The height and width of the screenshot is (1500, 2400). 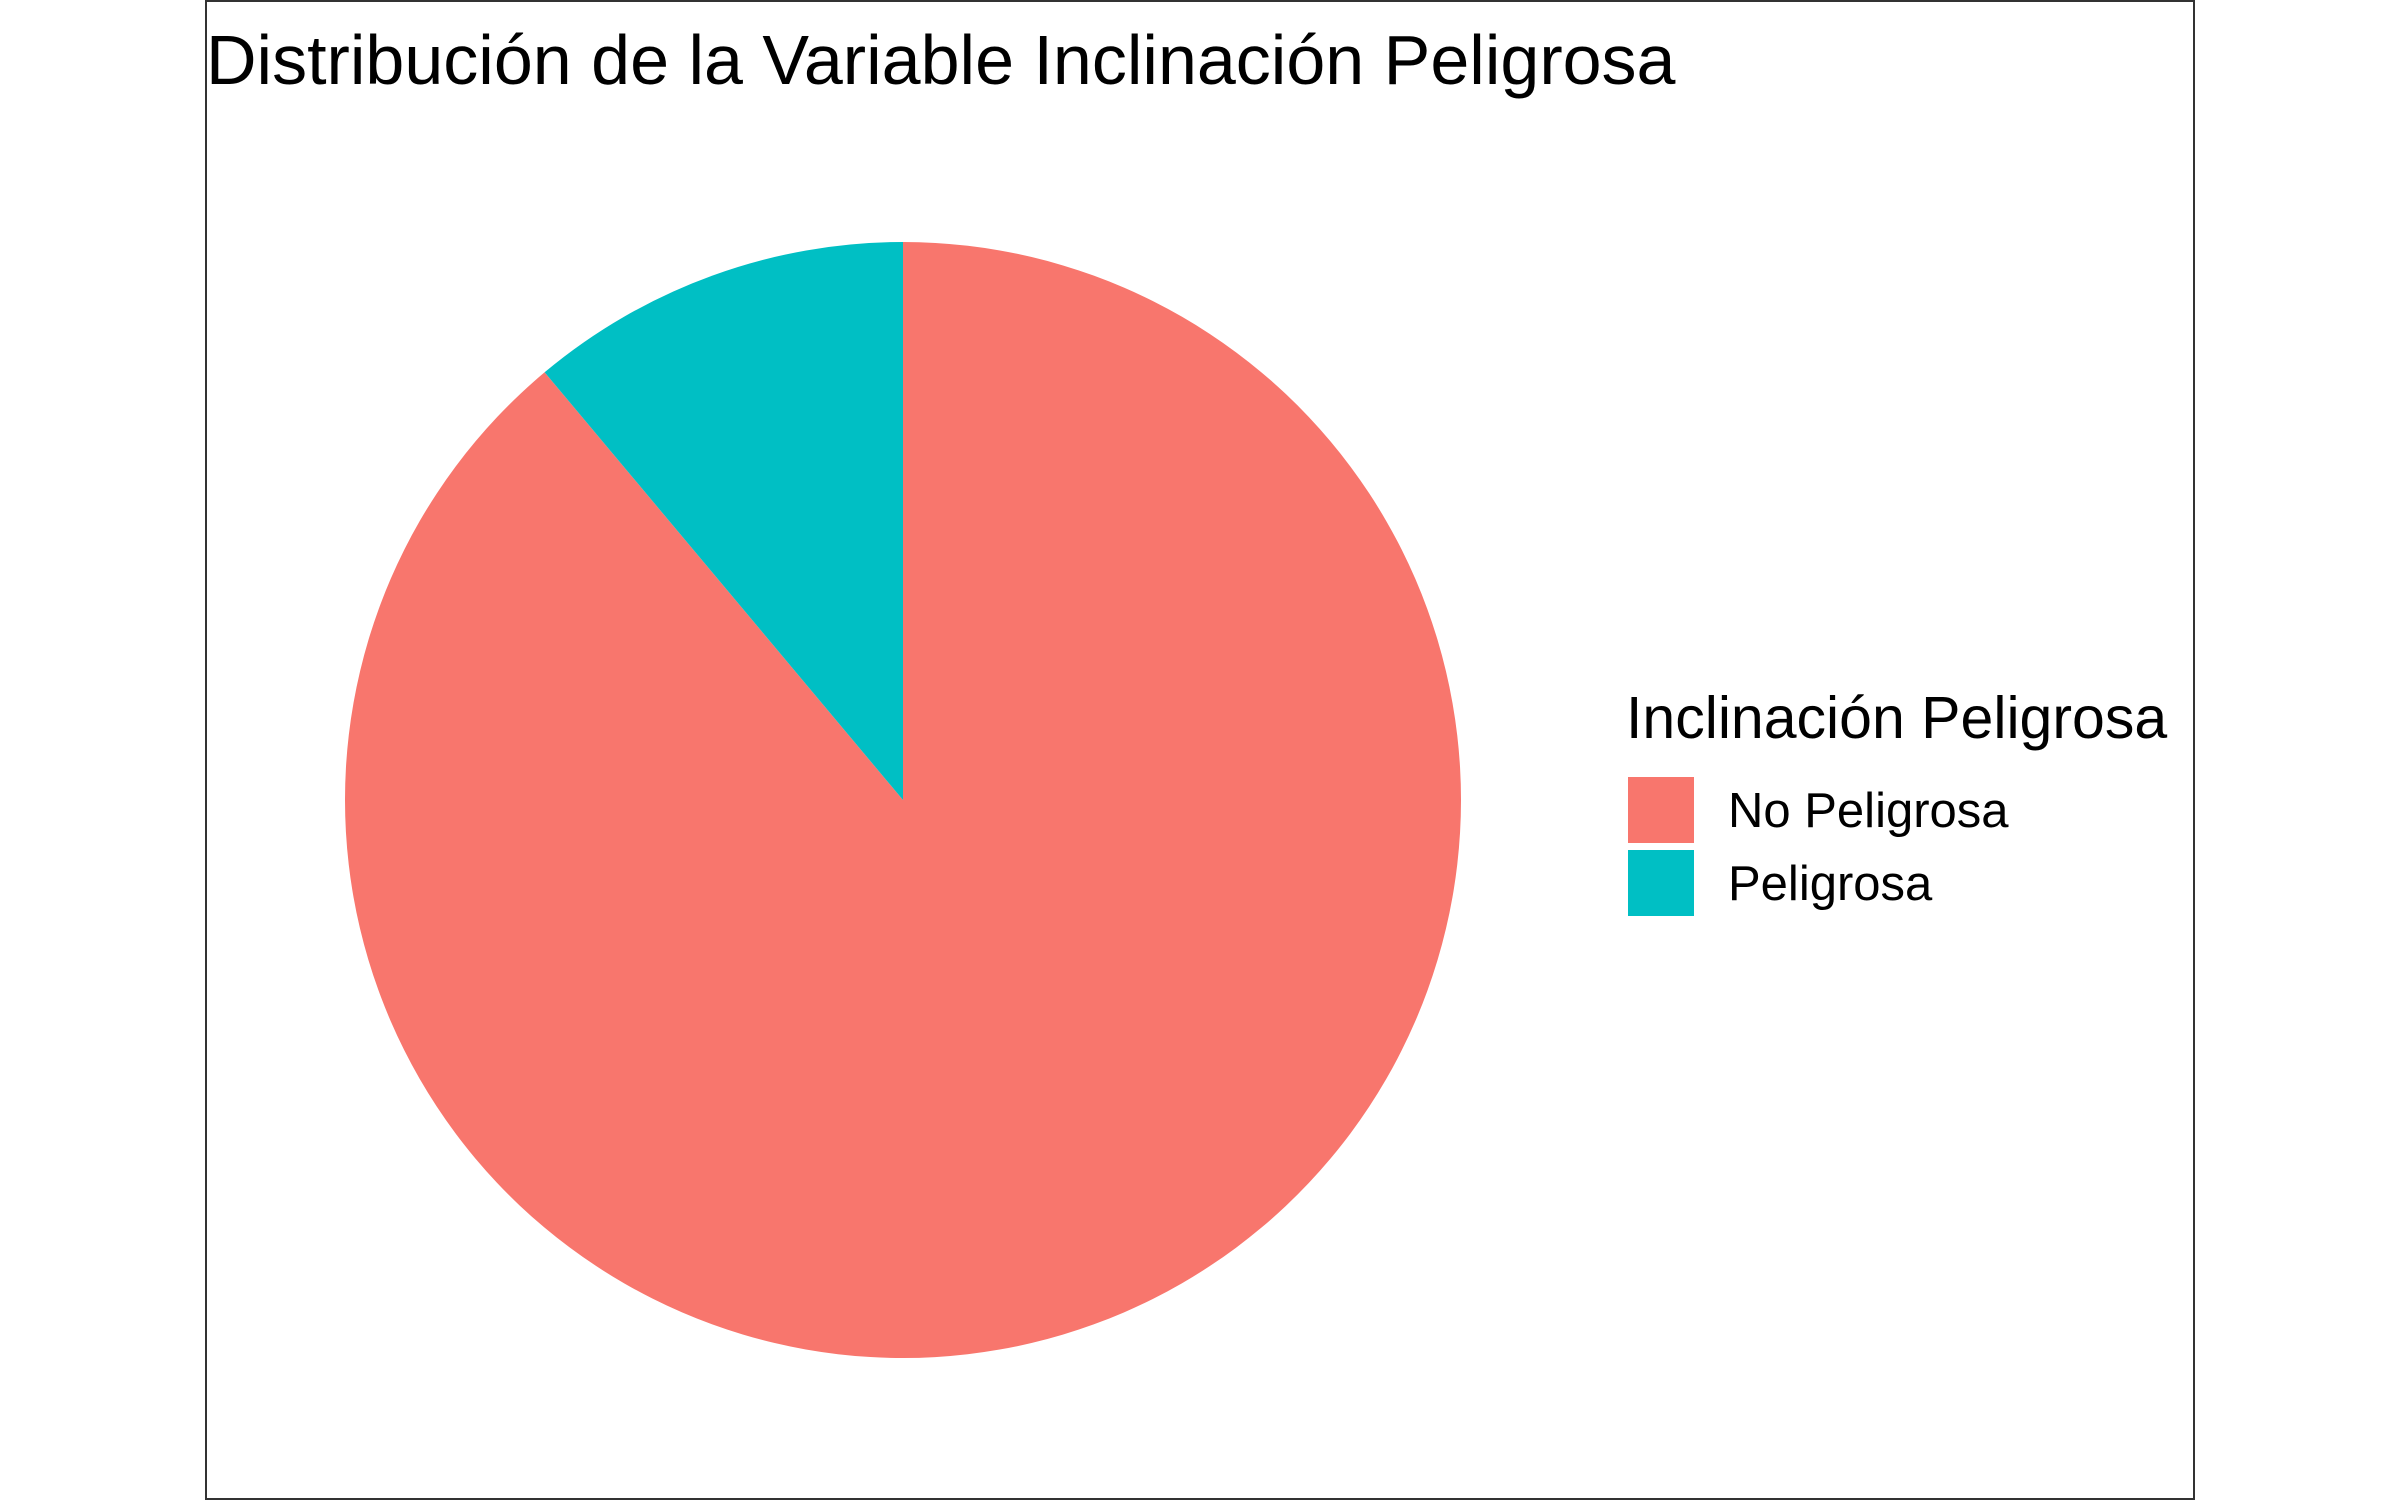 What do you see at coordinates (1661, 810) in the screenshot?
I see `legend-key-no-peligrosa` at bounding box center [1661, 810].